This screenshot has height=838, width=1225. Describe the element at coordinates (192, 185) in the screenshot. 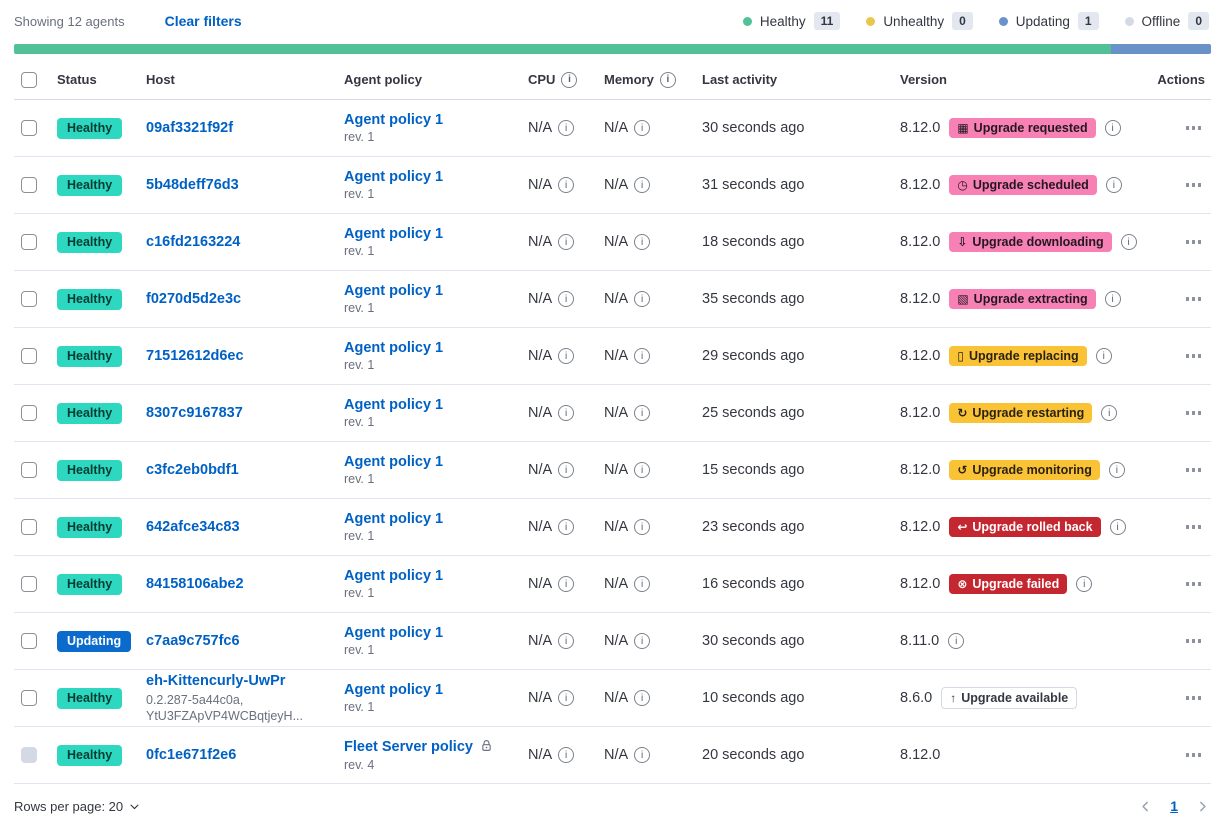

I see `host-link: 5b48deff76d3` at that location.